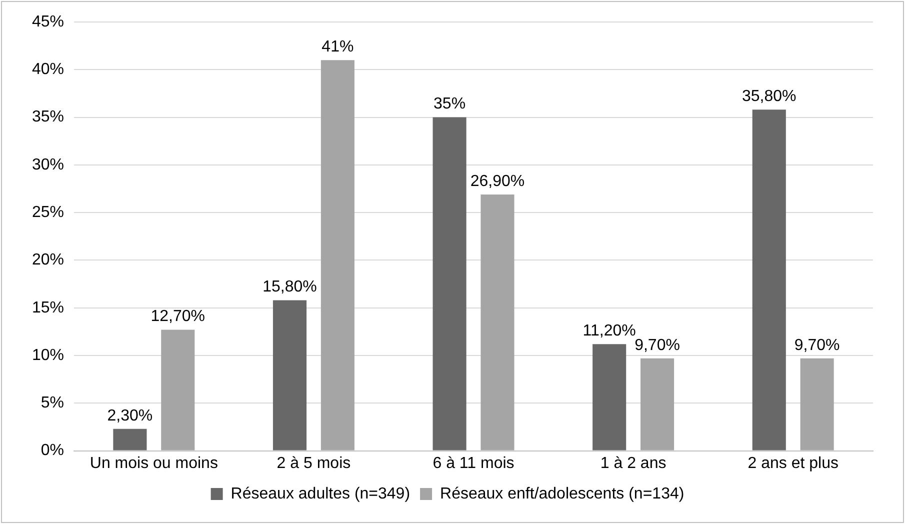 Image resolution: width=905 pixels, height=524 pixels. What do you see at coordinates (48, 117) in the screenshot?
I see `y-tick-label: 35%` at bounding box center [48, 117].